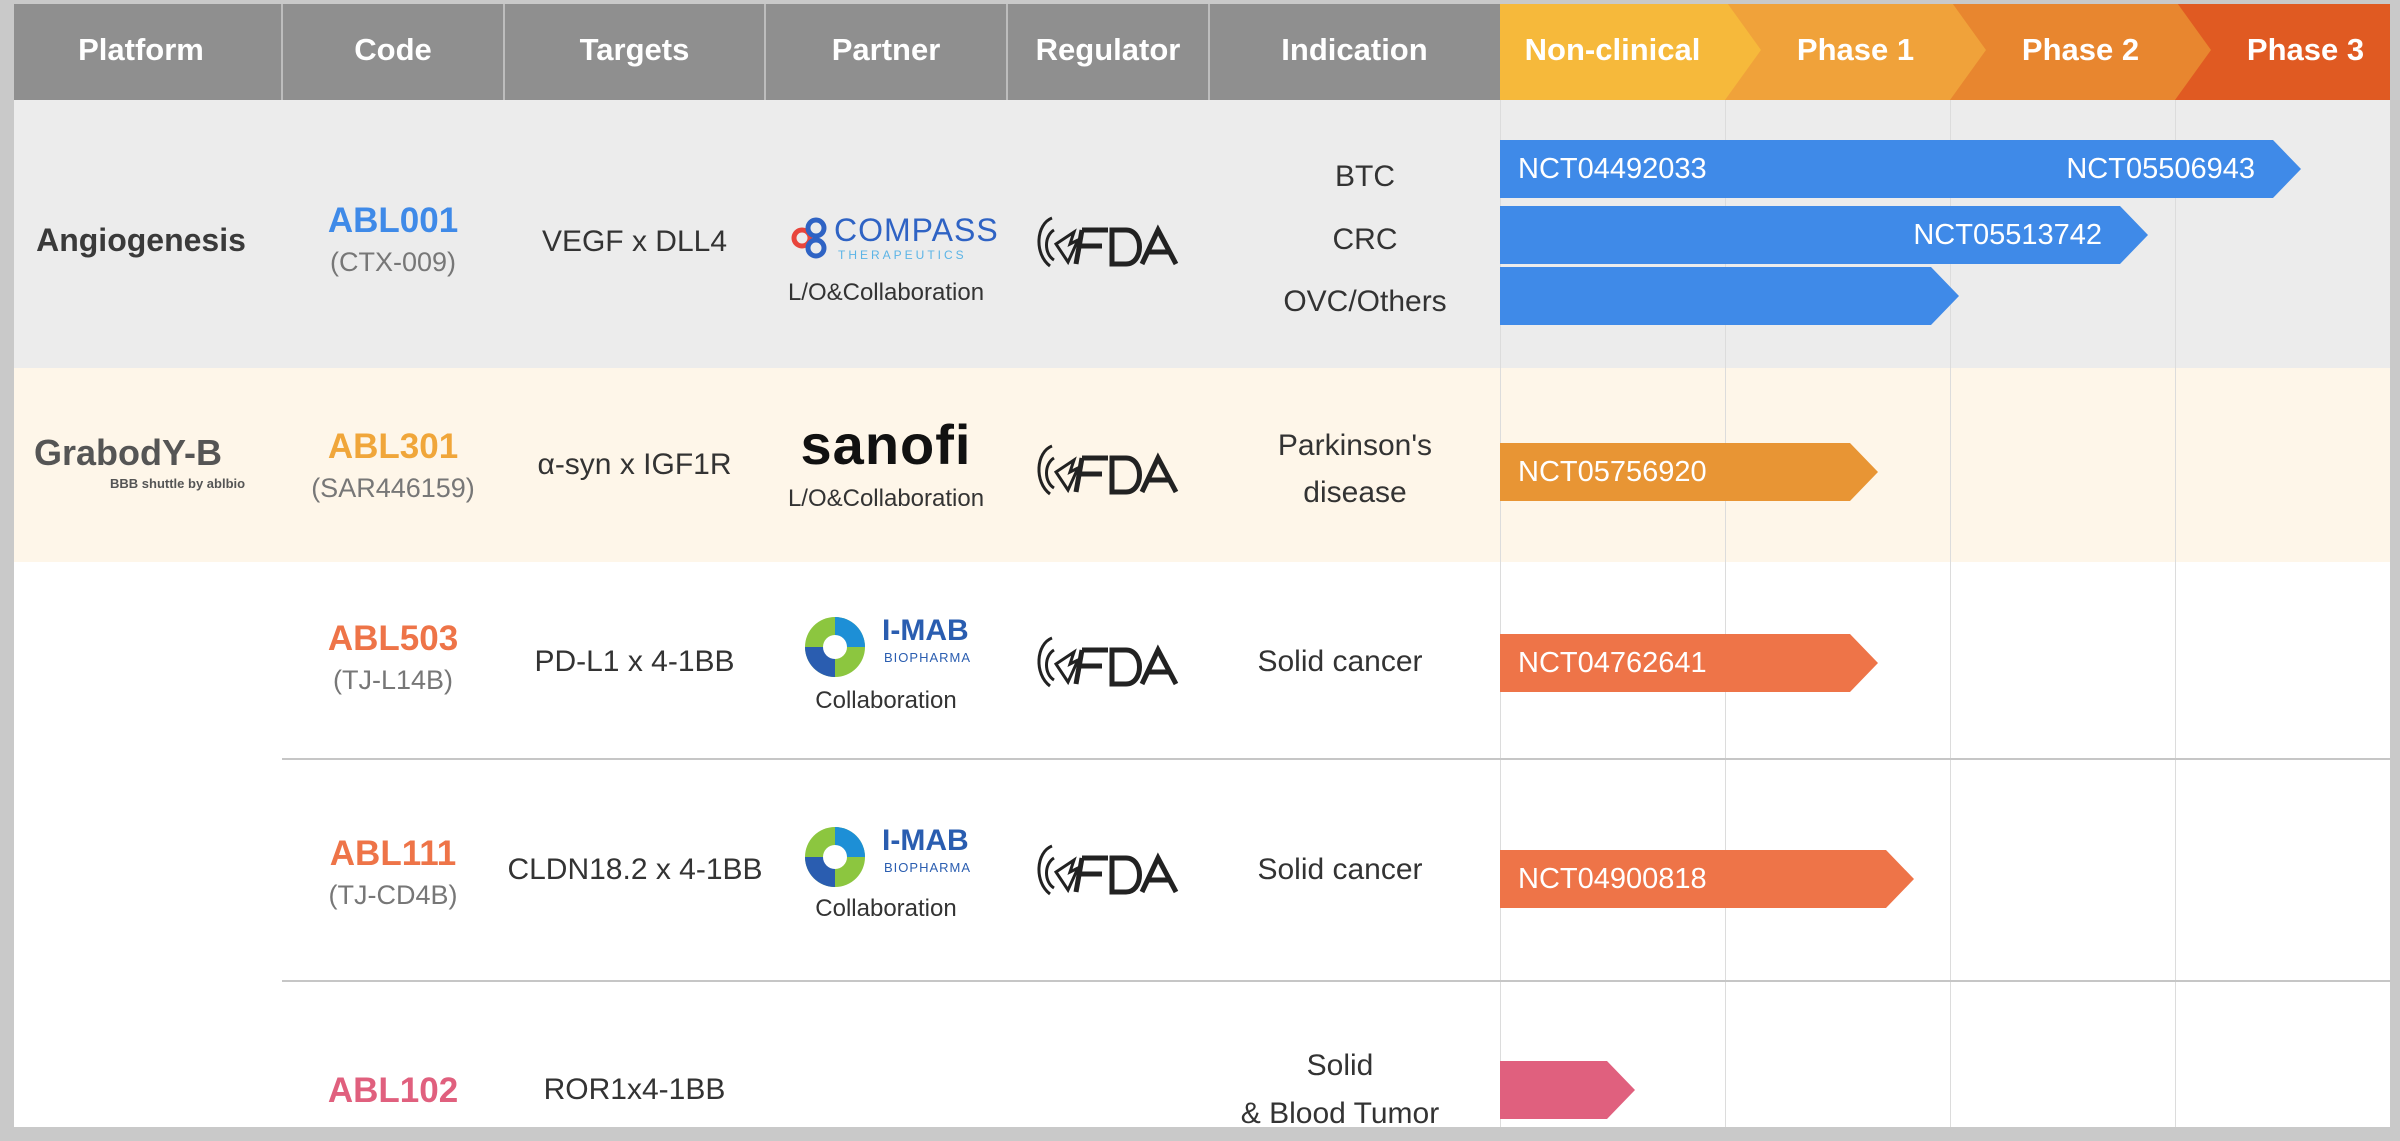  I want to click on phase-header-phase-2: Phase 2, so click(2080, 52).